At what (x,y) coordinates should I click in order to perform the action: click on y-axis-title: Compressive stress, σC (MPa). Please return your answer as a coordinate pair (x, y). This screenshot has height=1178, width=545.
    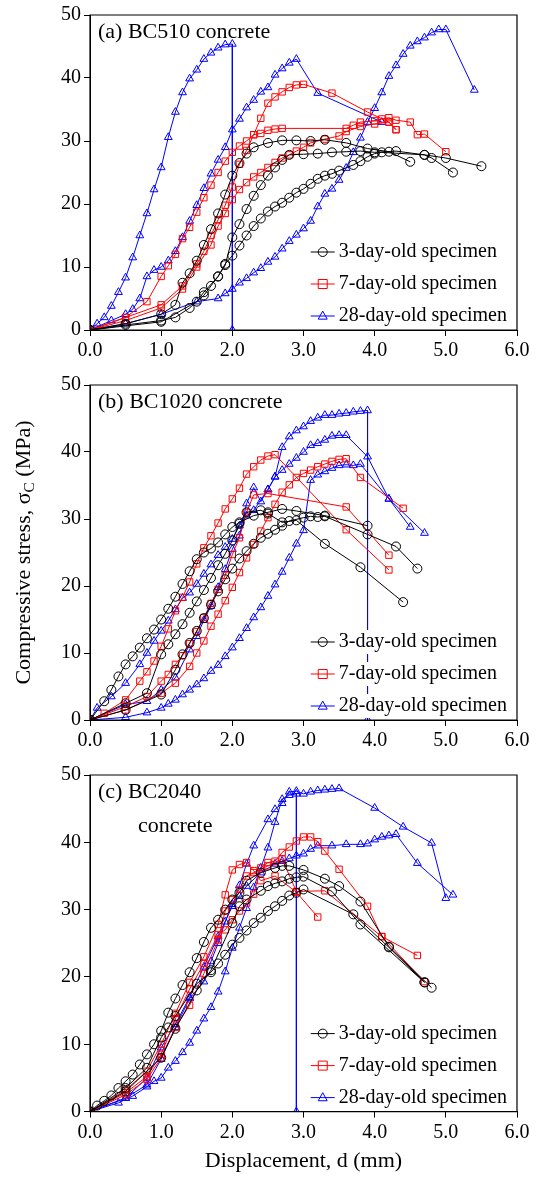
    Looking at the image, I should click on (23, 552).